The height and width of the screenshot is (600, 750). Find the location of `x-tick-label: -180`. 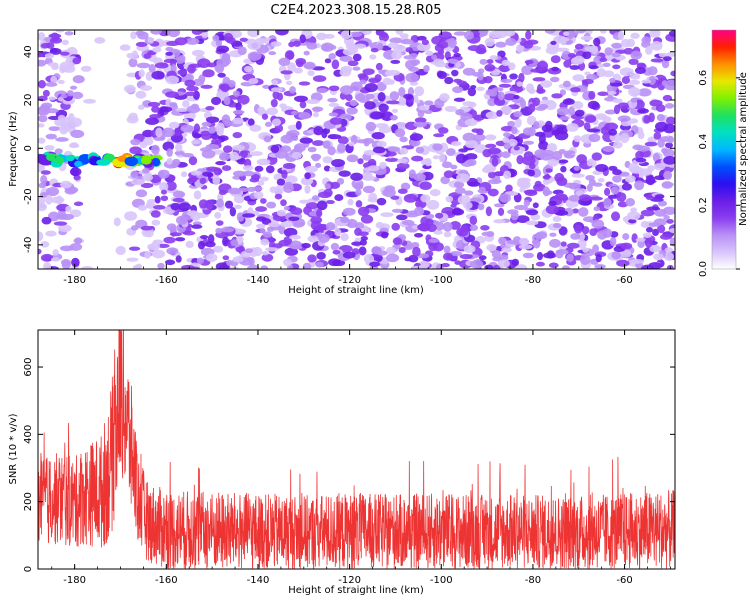

x-tick-label: -180 is located at coordinates (74, 580).